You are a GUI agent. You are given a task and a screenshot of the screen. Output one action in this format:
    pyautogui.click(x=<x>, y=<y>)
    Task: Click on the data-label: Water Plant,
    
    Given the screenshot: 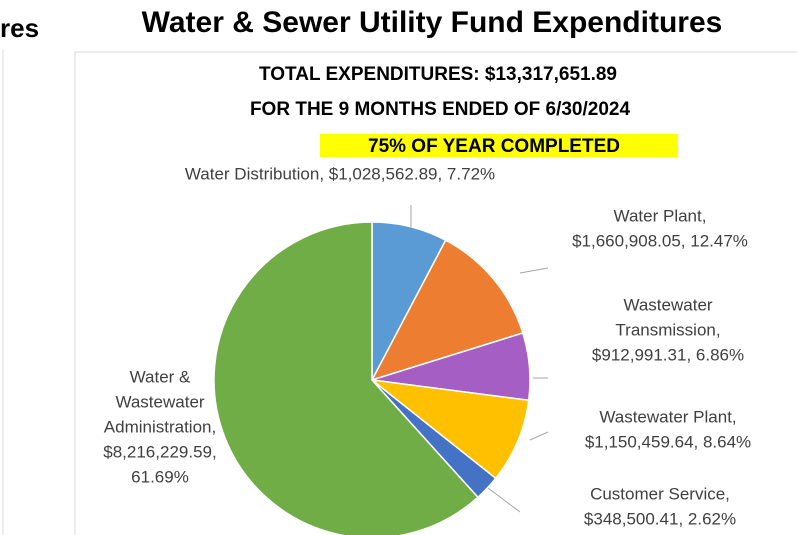 What is the action you would take?
    pyautogui.click(x=660, y=215)
    